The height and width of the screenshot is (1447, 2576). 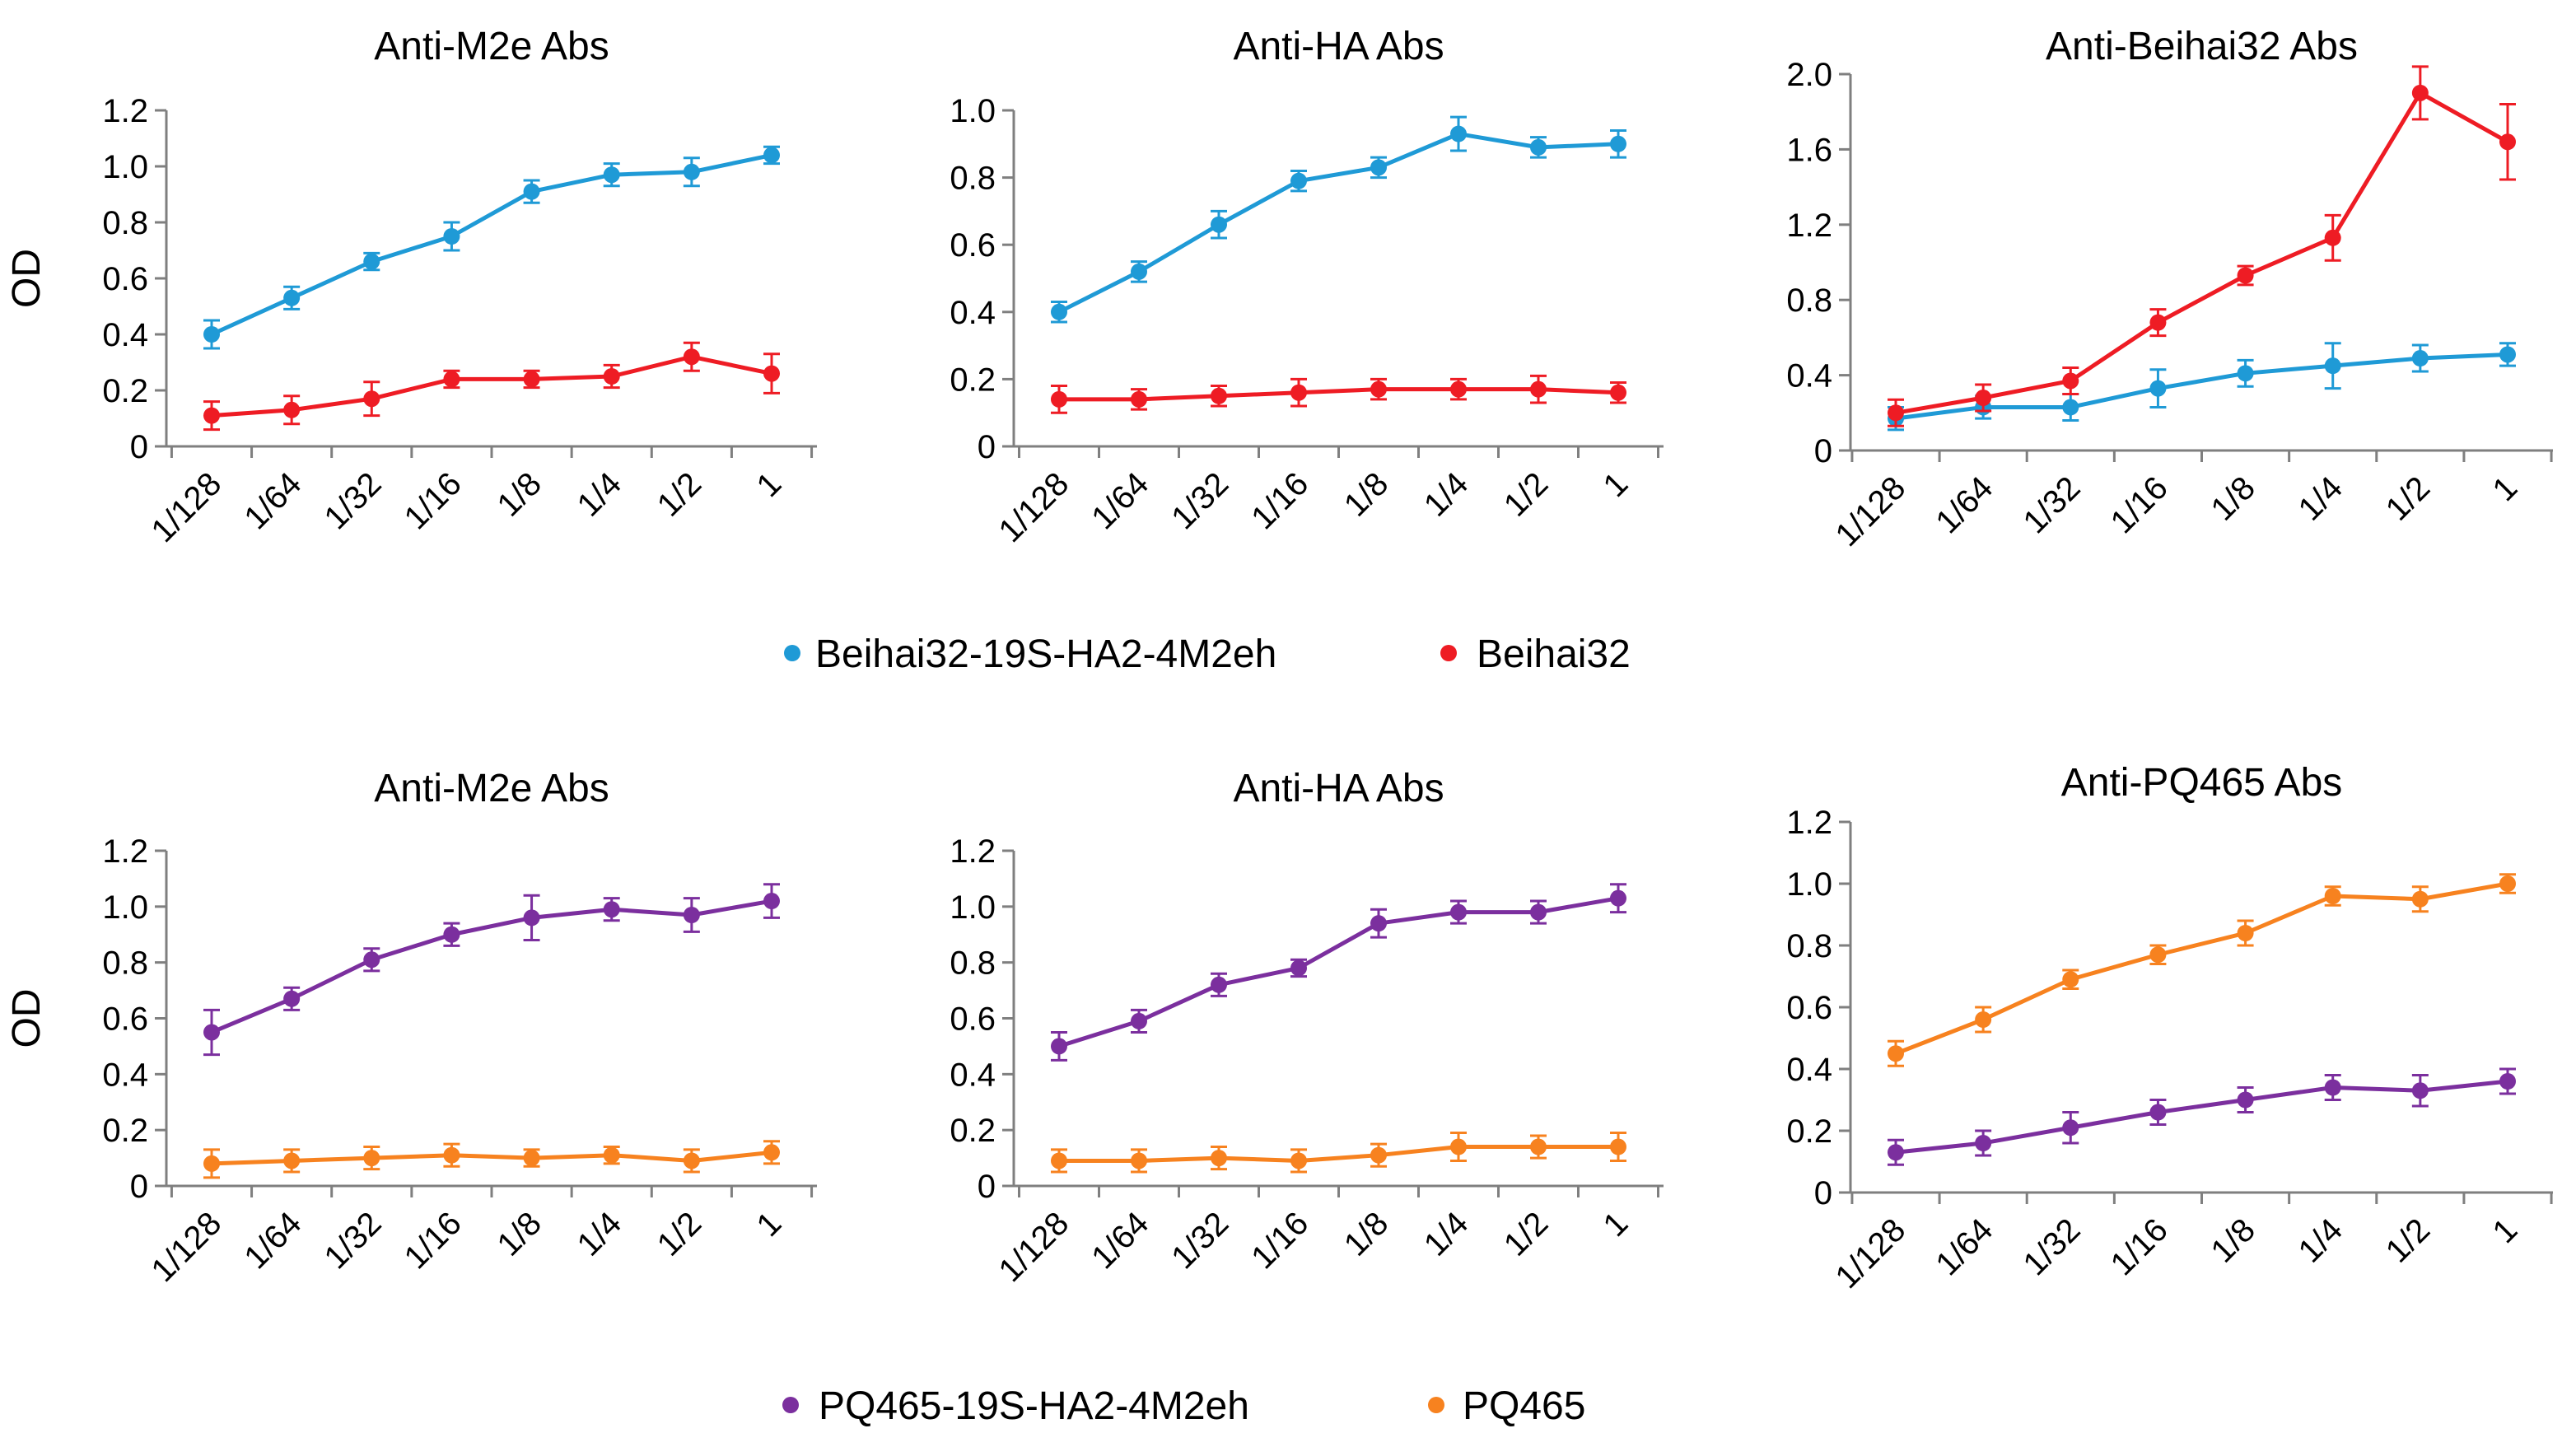 I want to click on y-tick-label: 0.2, so click(x=125, y=1131).